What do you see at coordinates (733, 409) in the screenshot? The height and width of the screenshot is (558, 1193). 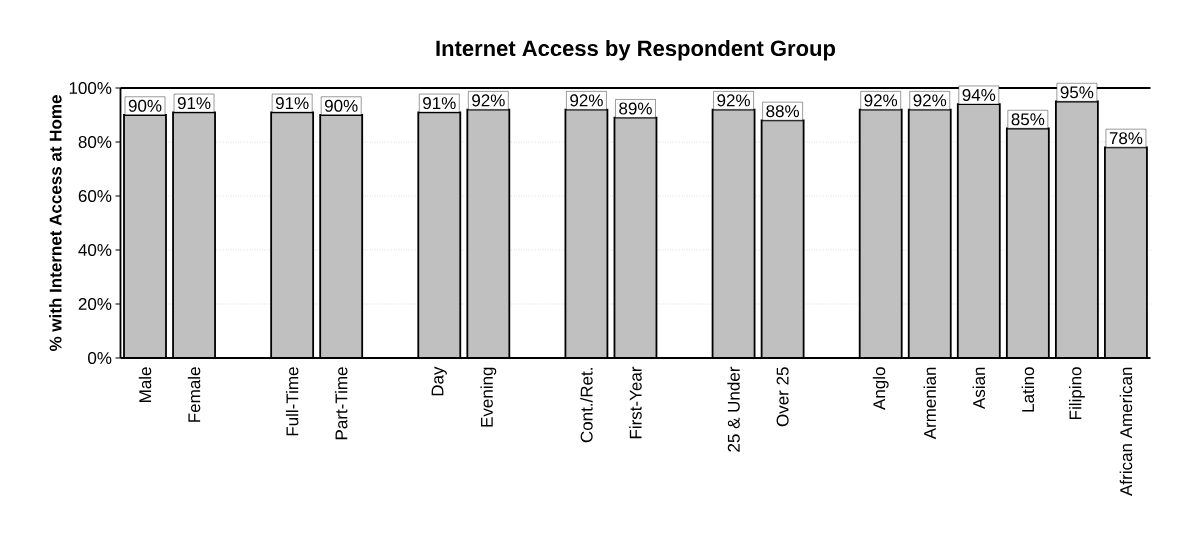 I see `x-tick-label: 25 & Under` at bounding box center [733, 409].